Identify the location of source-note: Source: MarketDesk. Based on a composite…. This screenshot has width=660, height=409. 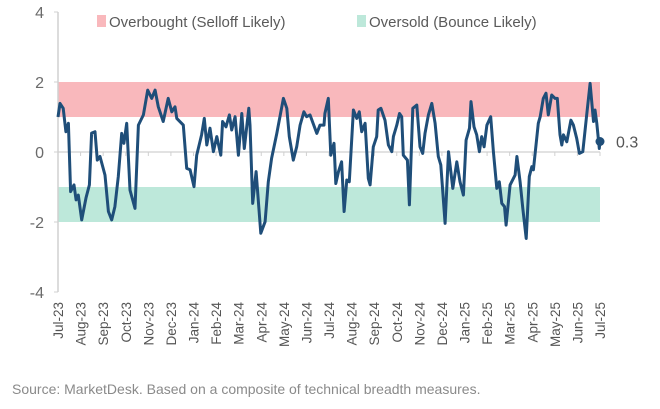
(246, 389).